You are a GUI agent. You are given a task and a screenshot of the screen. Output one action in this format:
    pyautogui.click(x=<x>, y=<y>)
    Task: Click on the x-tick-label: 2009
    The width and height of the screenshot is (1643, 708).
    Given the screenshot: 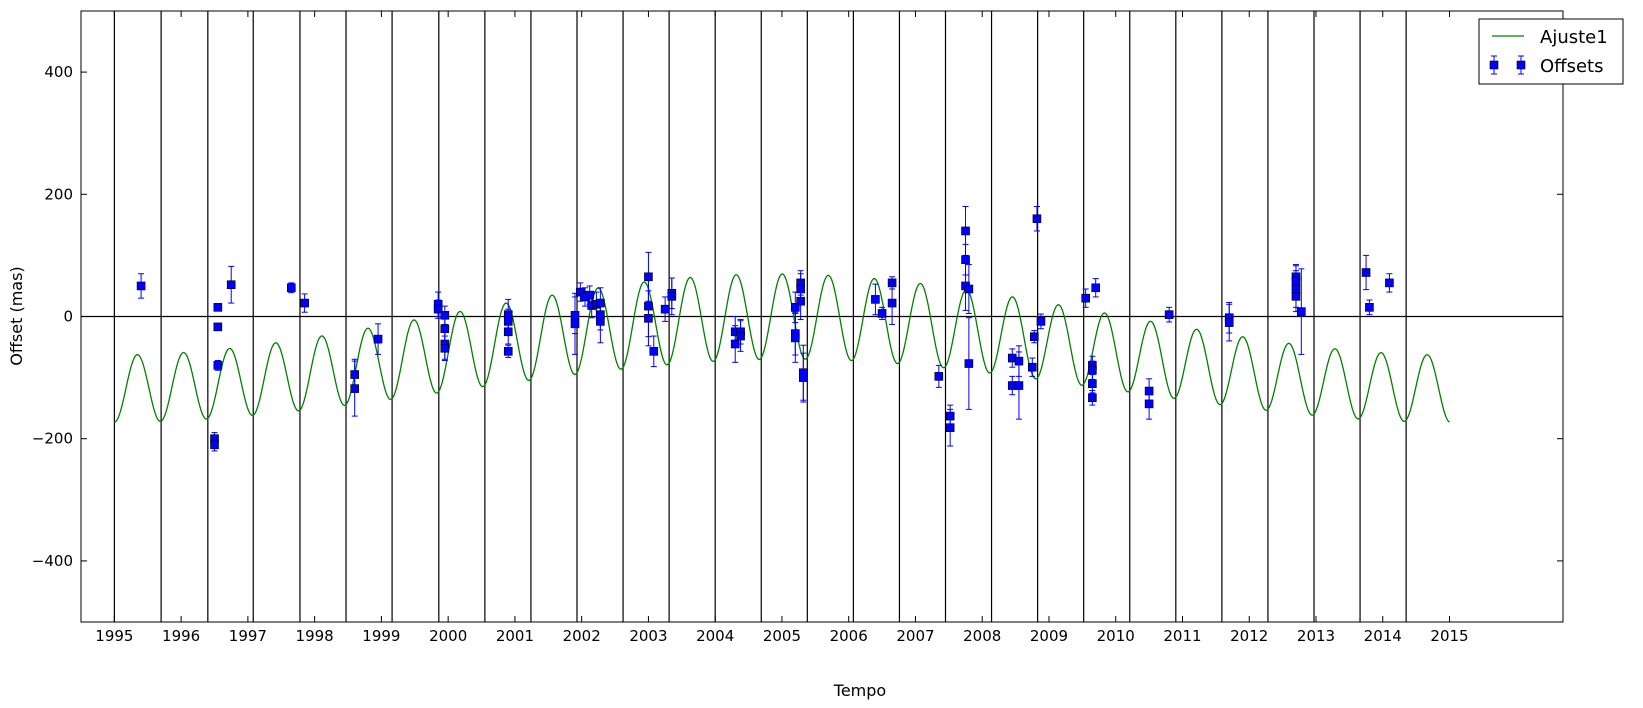 What is the action you would take?
    pyautogui.click(x=1049, y=636)
    